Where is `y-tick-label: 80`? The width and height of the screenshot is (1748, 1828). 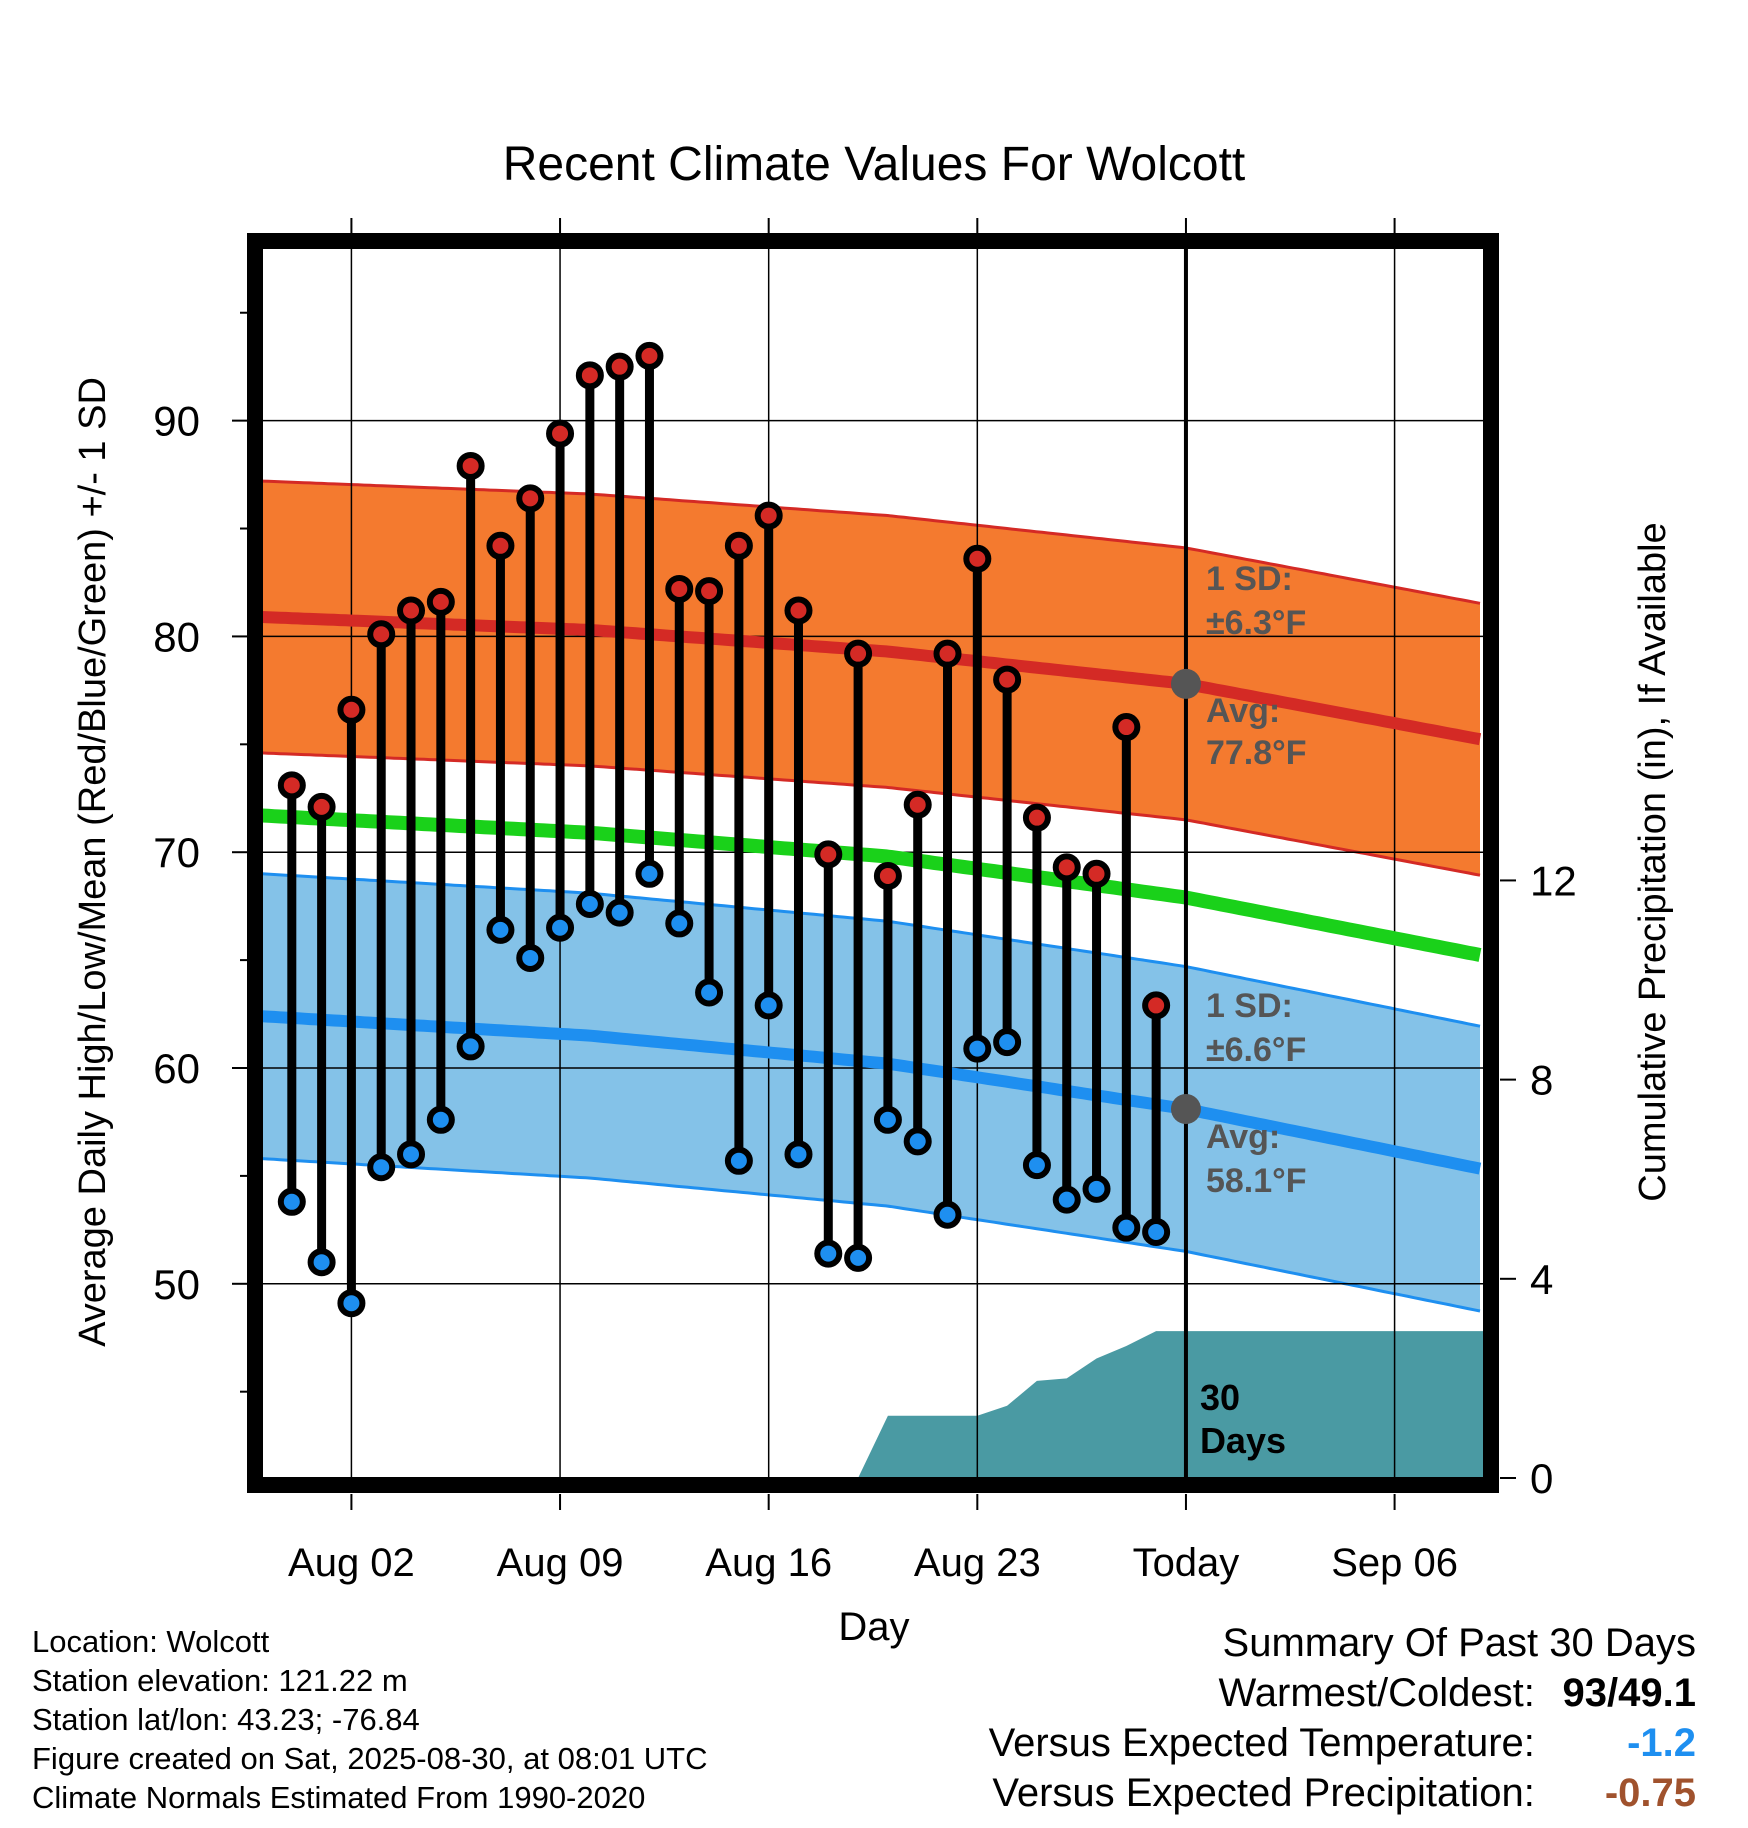
y-tick-label: 80 is located at coordinates (176, 636).